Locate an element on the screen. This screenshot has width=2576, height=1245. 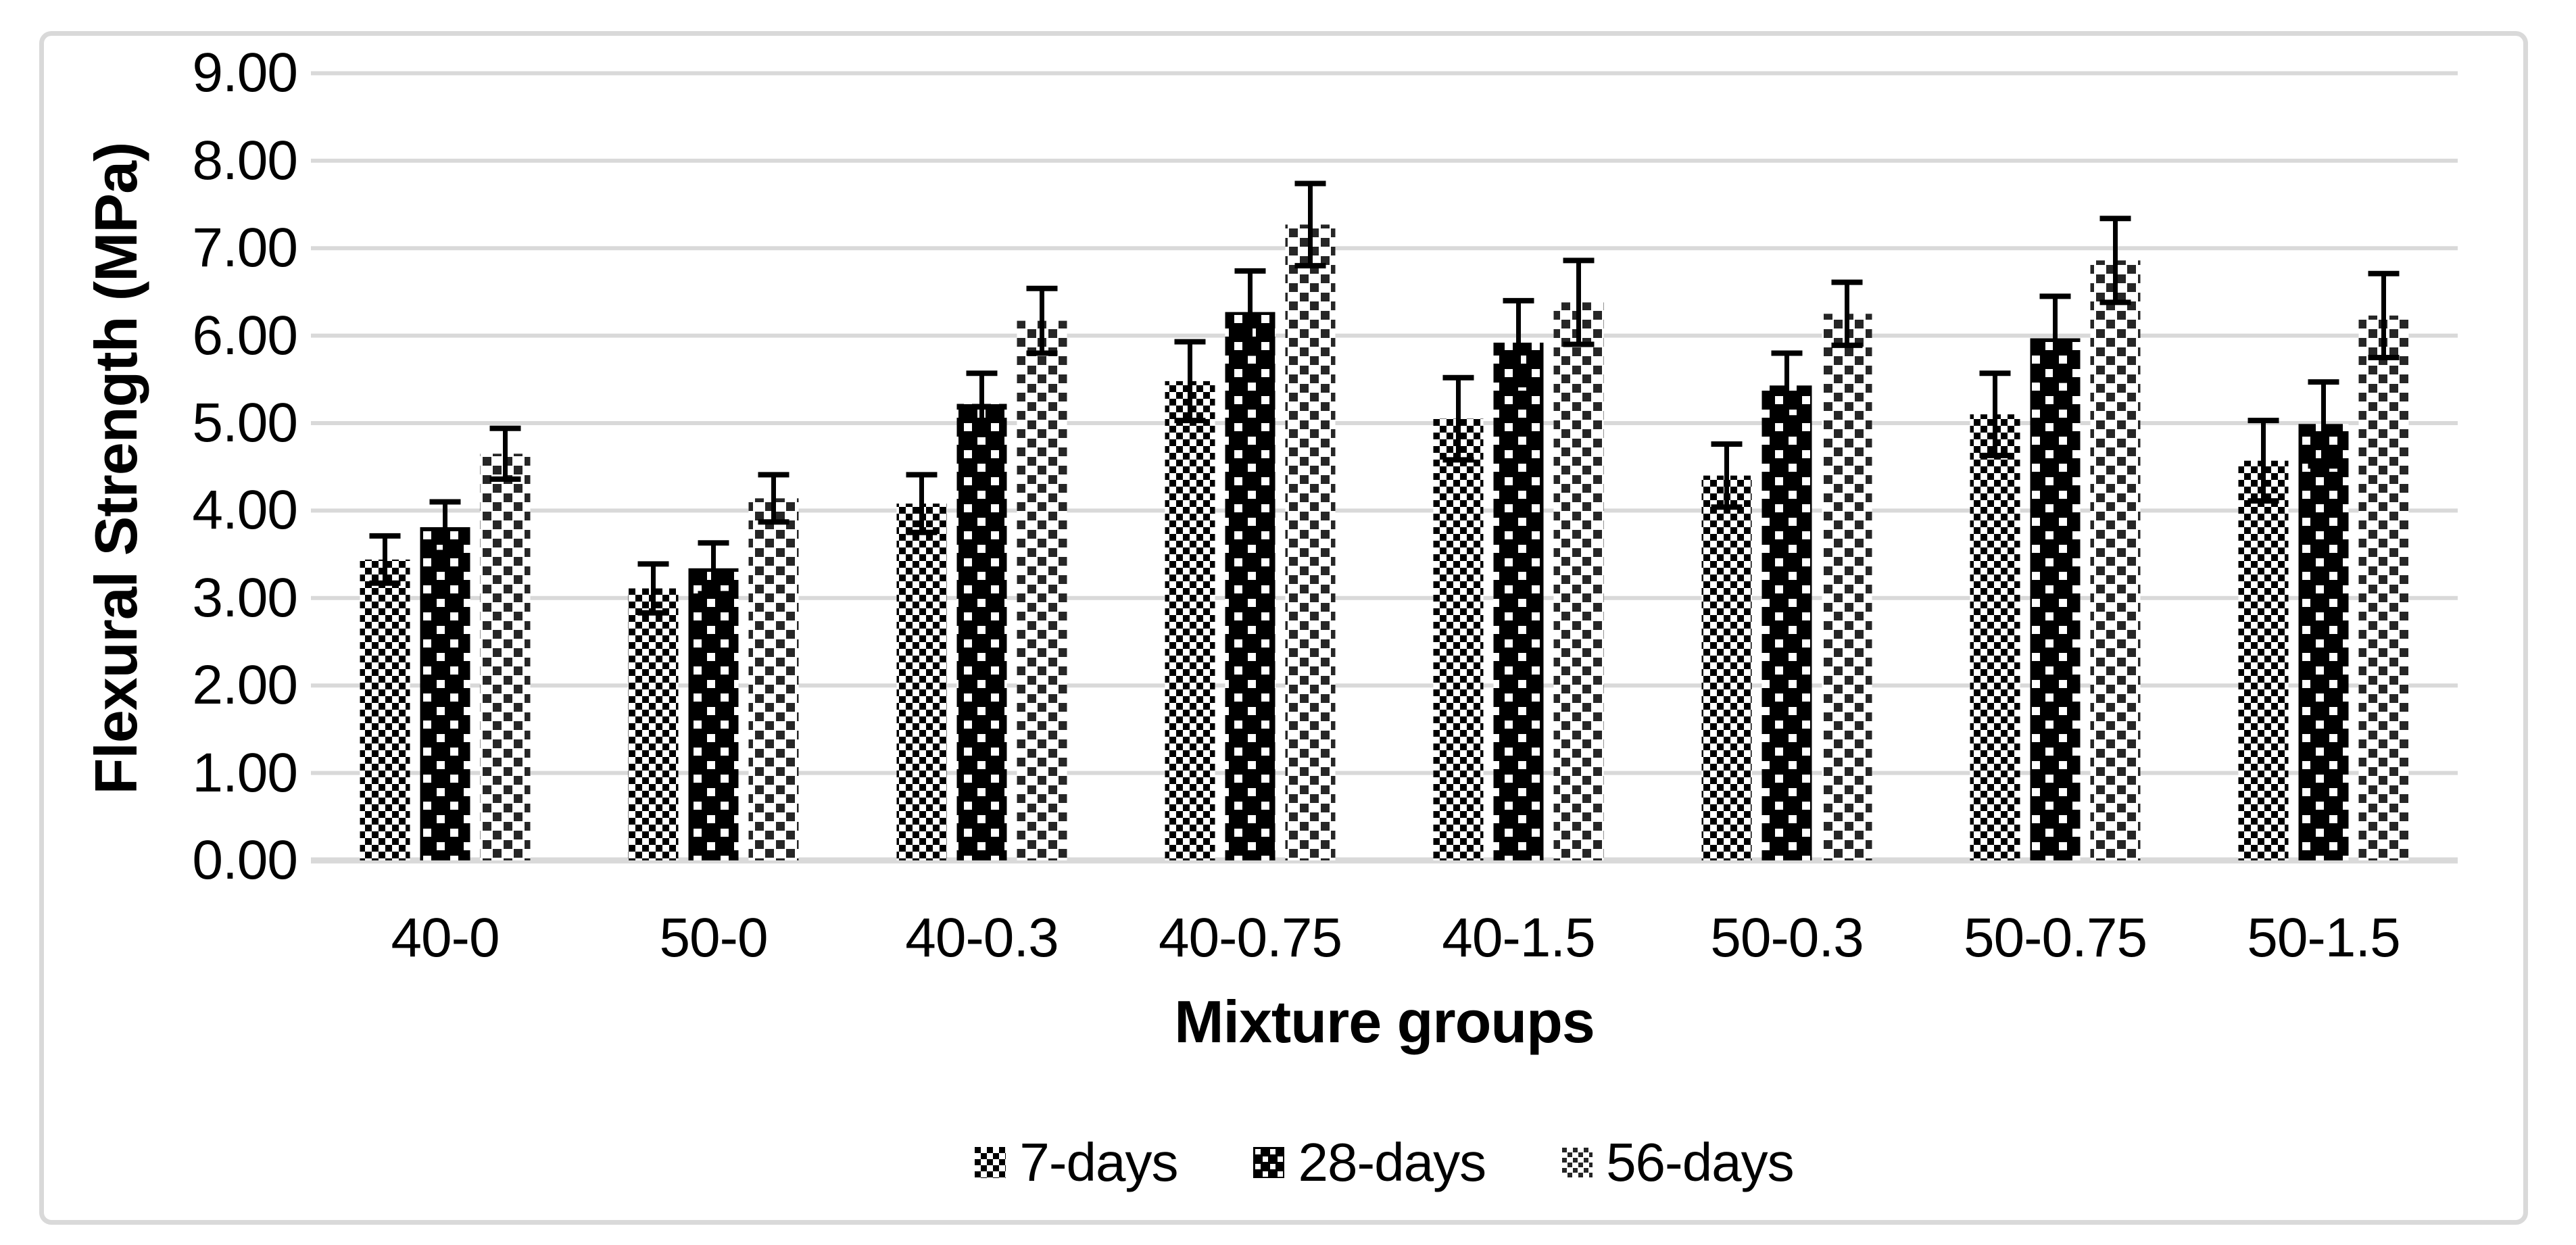
y-tick-label: 8.00 is located at coordinates (245, 160).